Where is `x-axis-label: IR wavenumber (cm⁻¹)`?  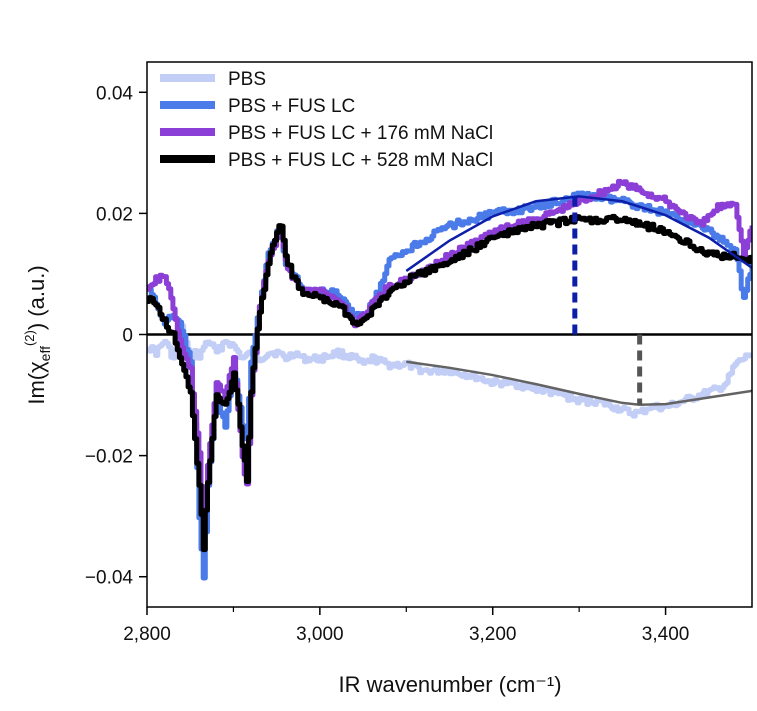
x-axis-label: IR wavenumber (cm⁻¹) is located at coordinates (449, 684).